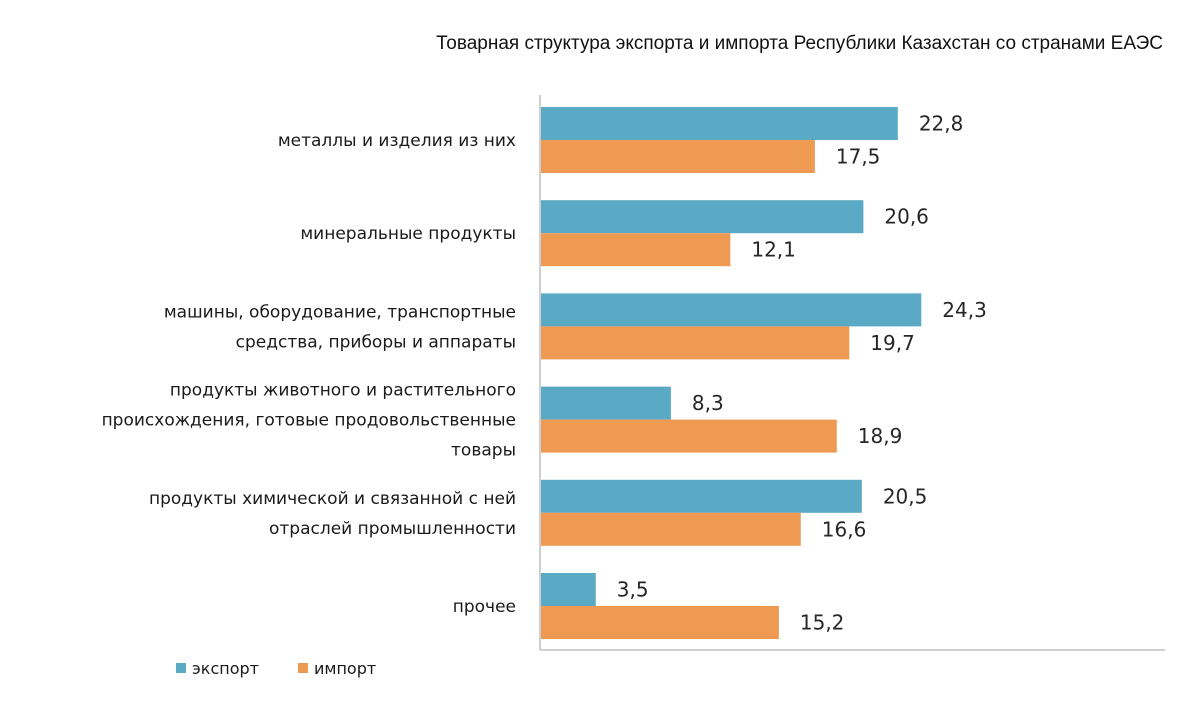  I want to click on bar-импорт-5, so click(660, 622).